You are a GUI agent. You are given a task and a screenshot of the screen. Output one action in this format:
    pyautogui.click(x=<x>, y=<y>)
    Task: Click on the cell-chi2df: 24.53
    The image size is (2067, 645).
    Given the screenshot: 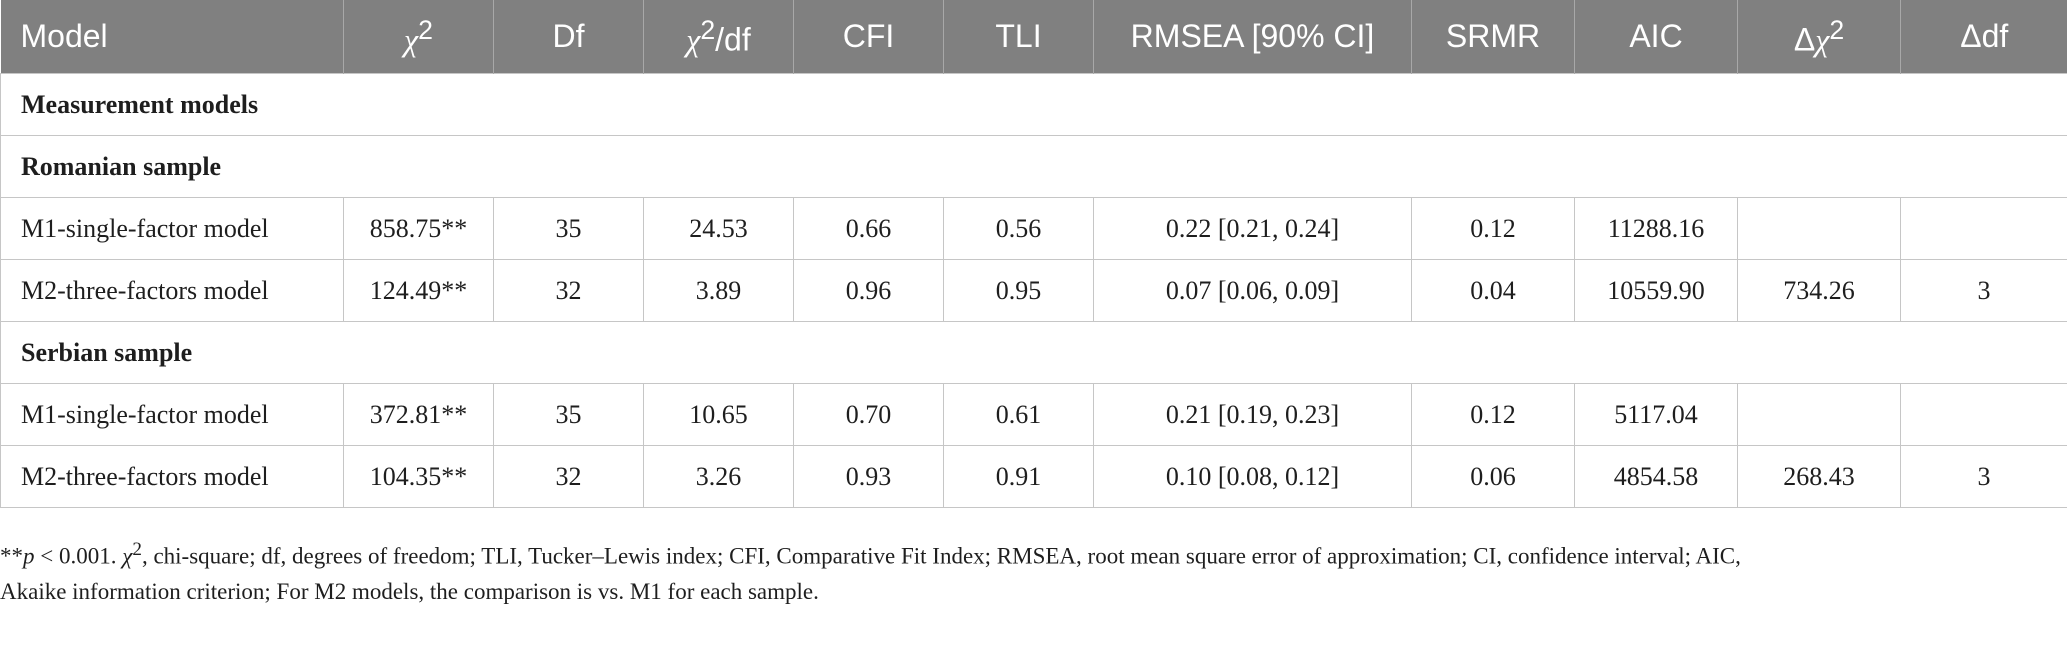 What is the action you would take?
    pyautogui.click(x=718, y=228)
    